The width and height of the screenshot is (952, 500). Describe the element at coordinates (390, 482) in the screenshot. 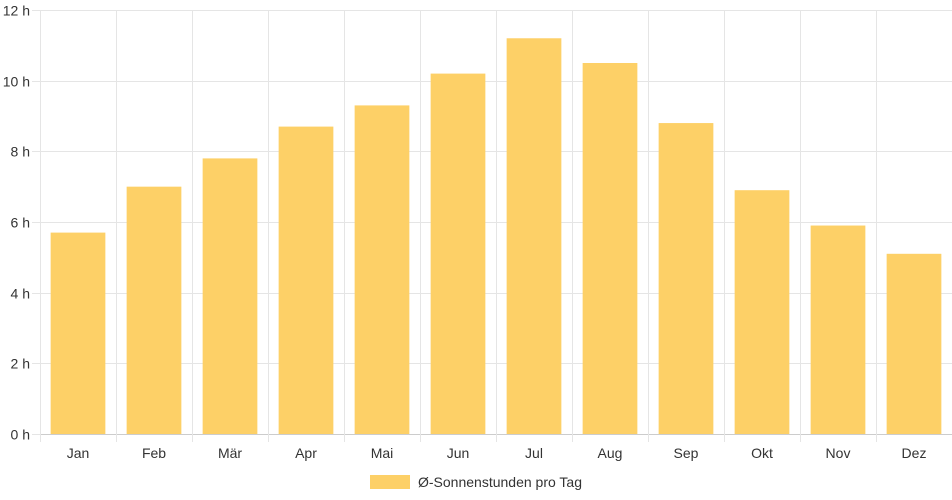

I see `legend-swatch` at that location.